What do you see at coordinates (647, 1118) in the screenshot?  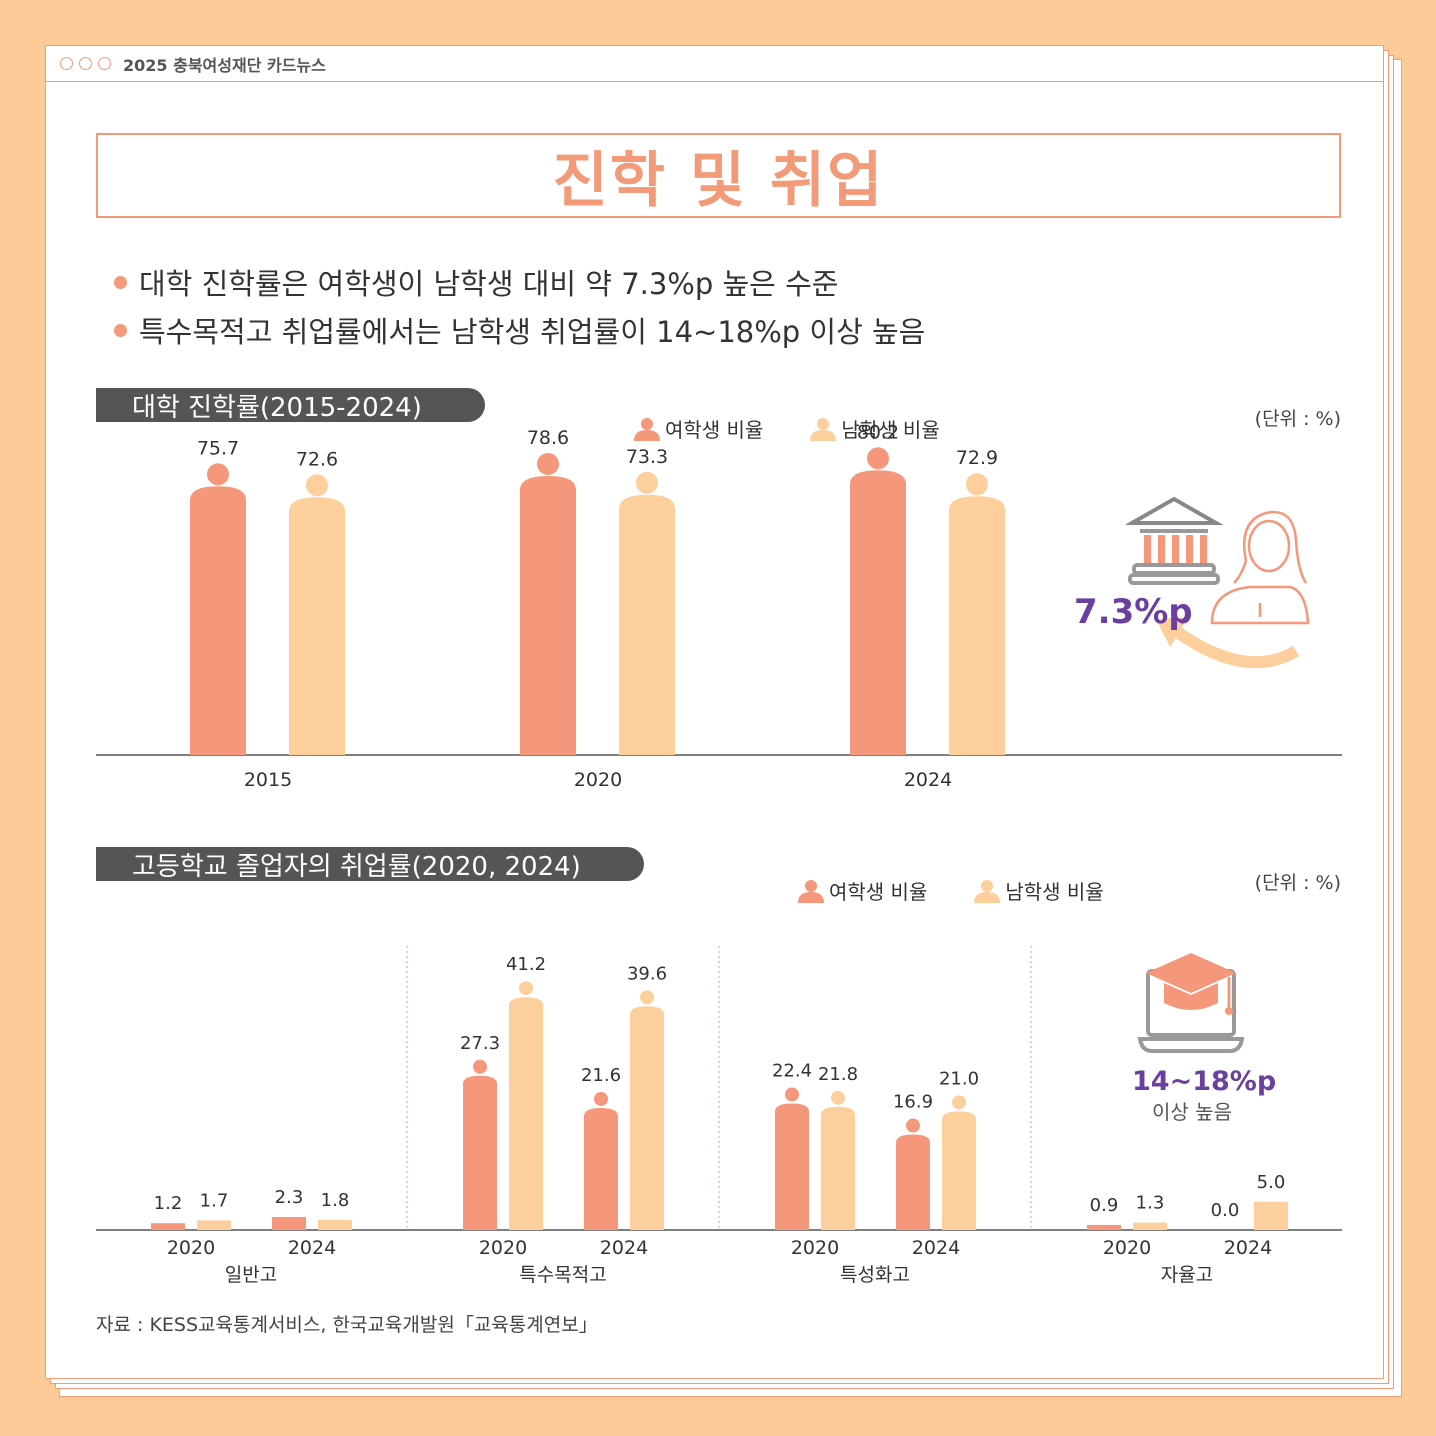 I see `bar-male-특수목적고-2024` at bounding box center [647, 1118].